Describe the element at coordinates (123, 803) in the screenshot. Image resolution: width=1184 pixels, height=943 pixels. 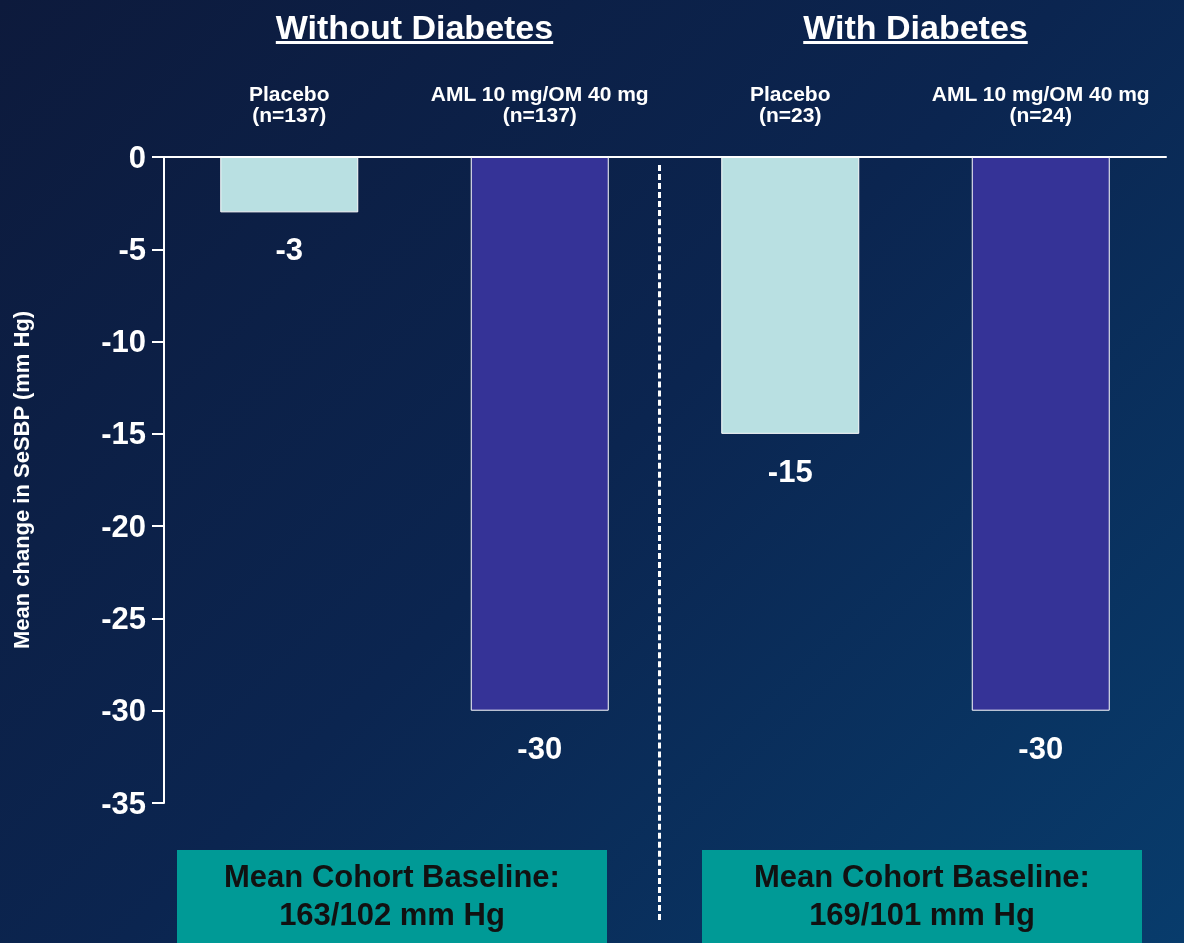
I see `y-tick-label: -35` at that location.